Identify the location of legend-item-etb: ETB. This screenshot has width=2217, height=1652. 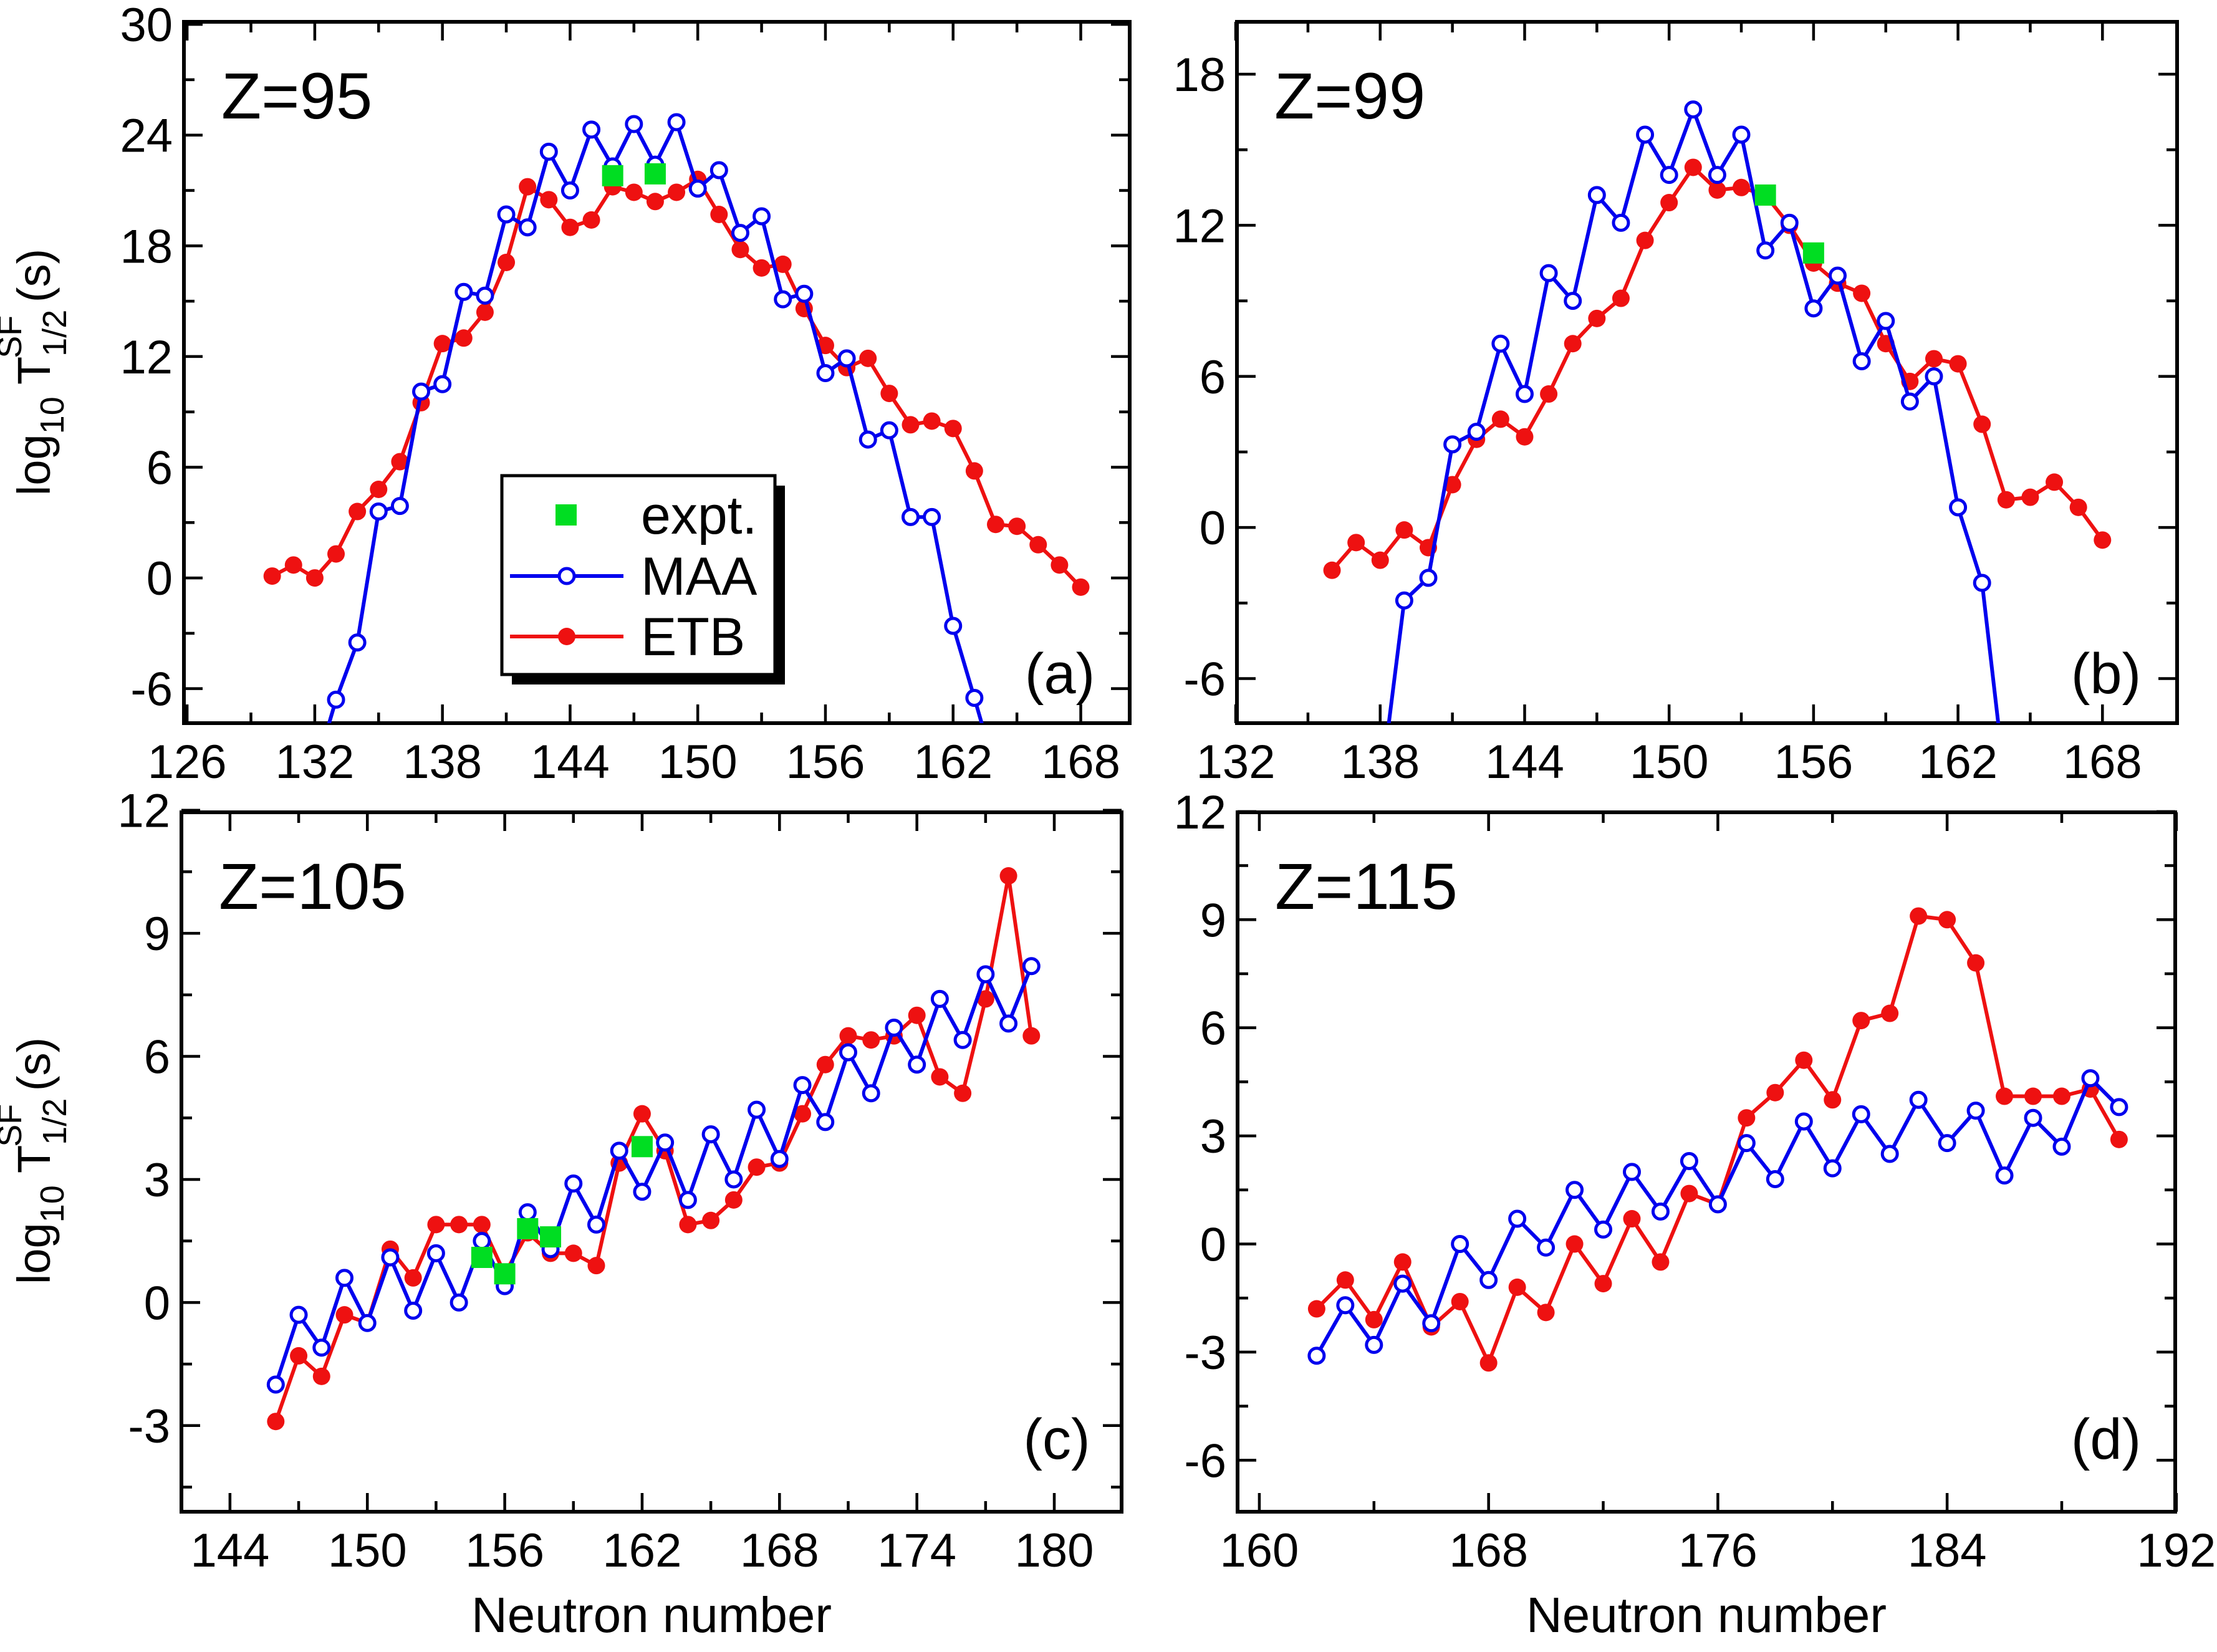
(628, 637).